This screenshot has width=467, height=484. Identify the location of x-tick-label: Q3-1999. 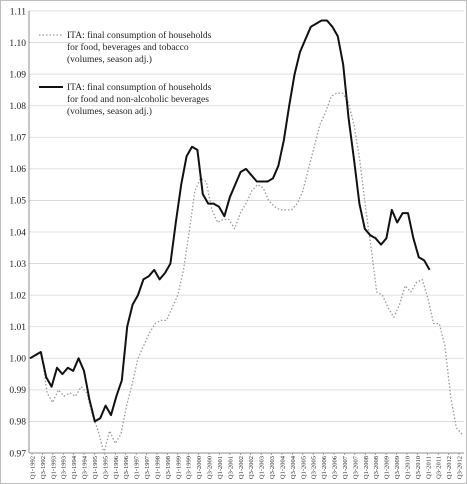
(189, 467).